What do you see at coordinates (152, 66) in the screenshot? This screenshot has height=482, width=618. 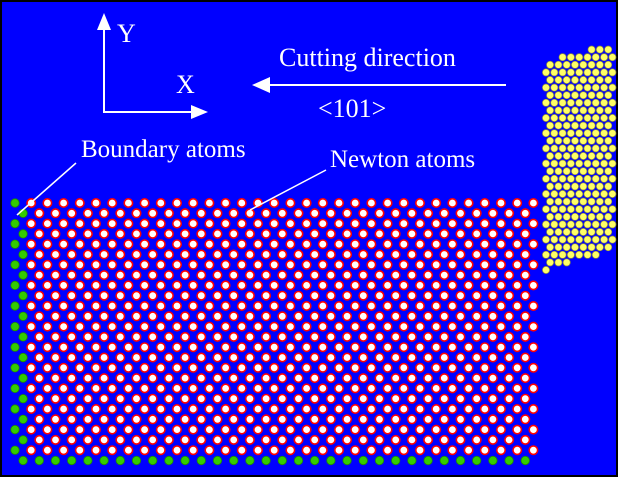 I see `coordinate-axes: Y X` at bounding box center [152, 66].